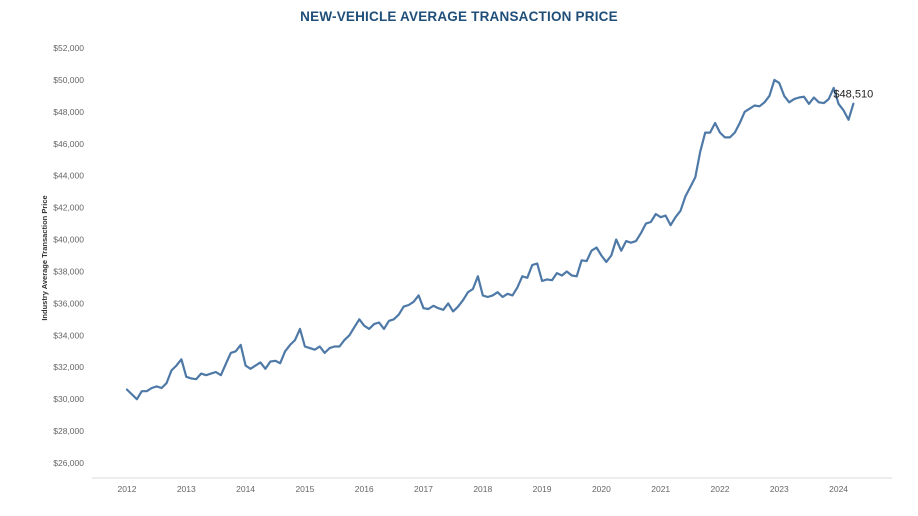 The width and height of the screenshot is (918, 516). What do you see at coordinates (601, 489) in the screenshot?
I see `x-tick-label: 2020` at bounding box center [601, 489].